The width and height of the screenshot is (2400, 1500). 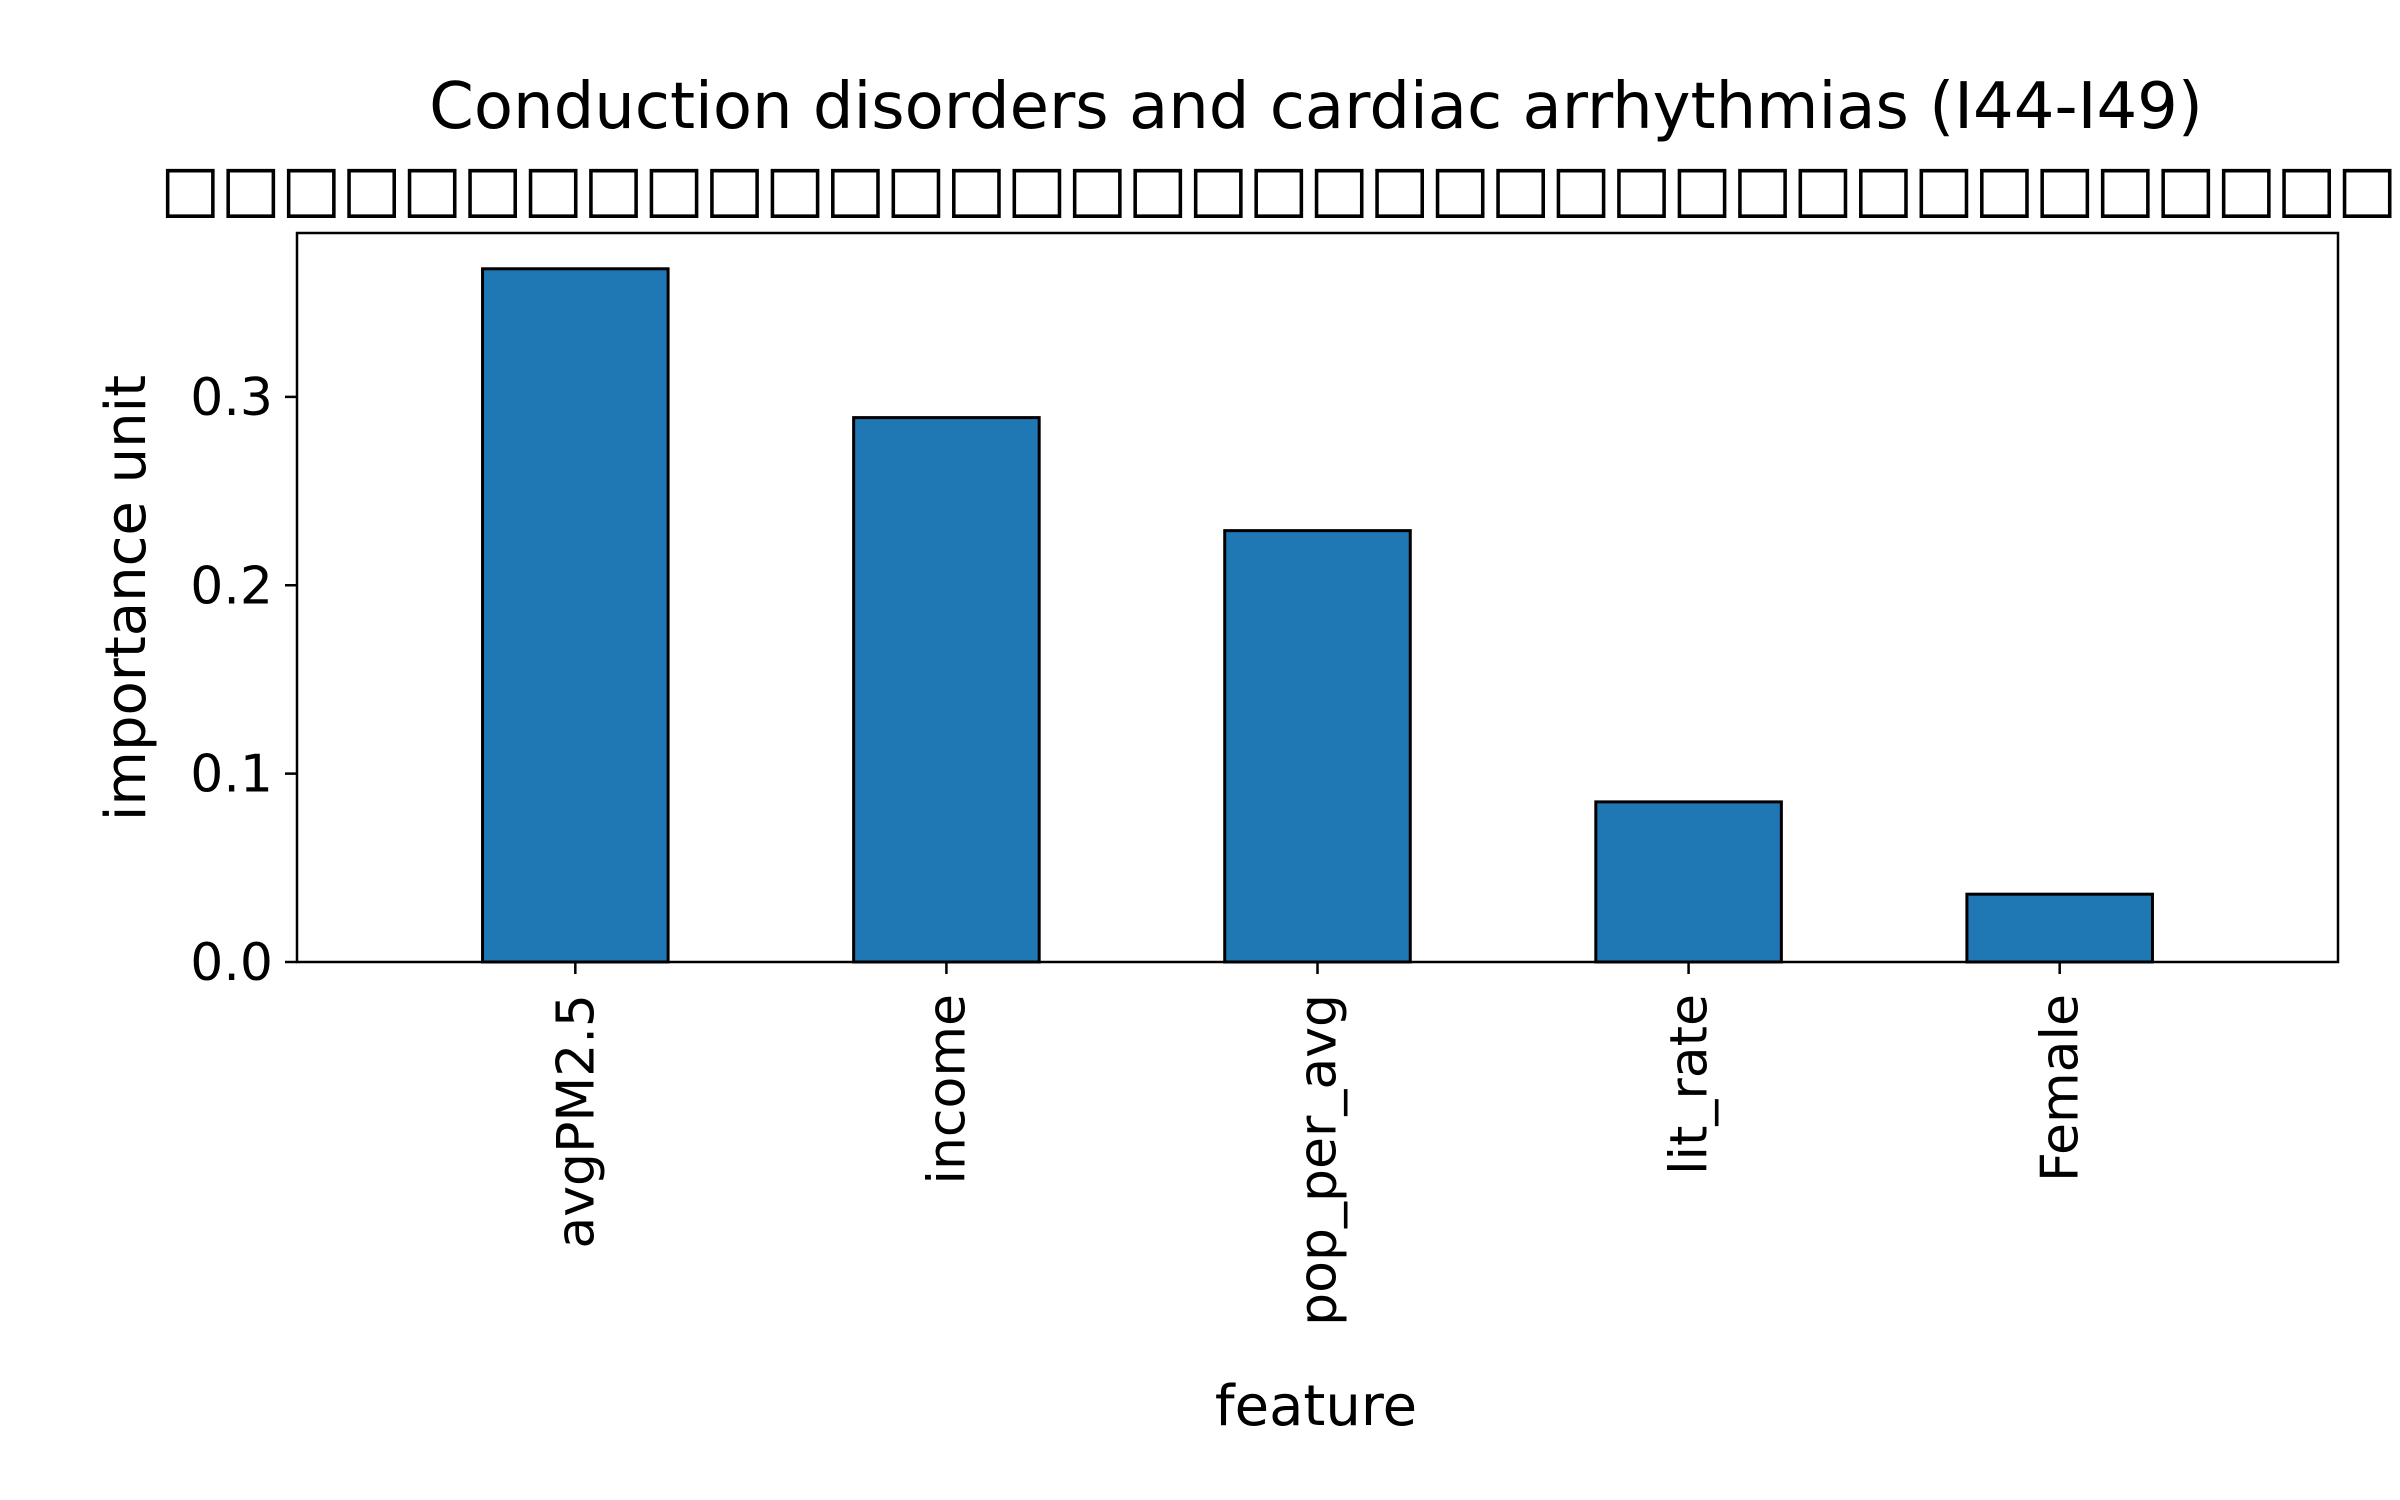 What do you see at coordinates (946, 690) in the screenshot?
I see `bar-income` at bounding box center [946, 690].